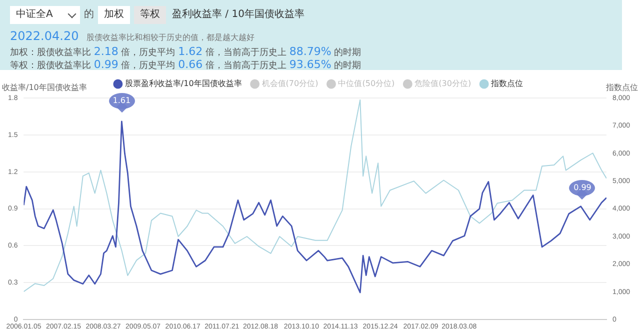  What do you see at coordinates (238, 14) in the screenshot?
I see `chart-title: 盈利收益率 / 10年国债收益率` at bounding box center [238, 14].